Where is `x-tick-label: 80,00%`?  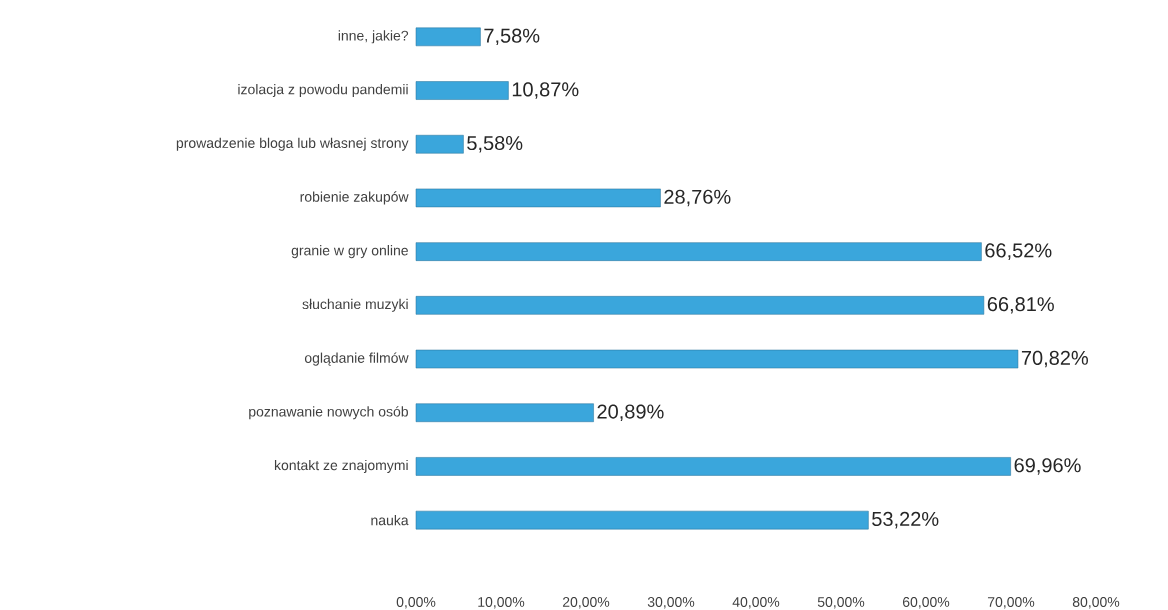
x-tick-label: 80,00% is located at coordinates (1096, 603).